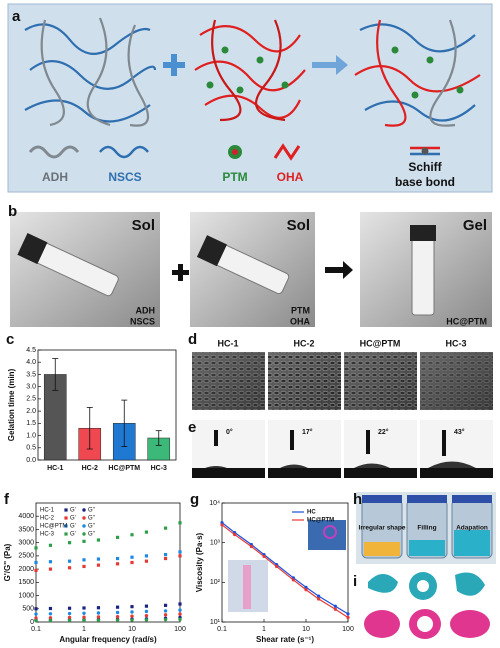 This screenshot has height=648, width=500. What do you see at coordinates (229, 432) in the screenshot?
I see `contact-angle: 0°` at bounding box center [229, 432].